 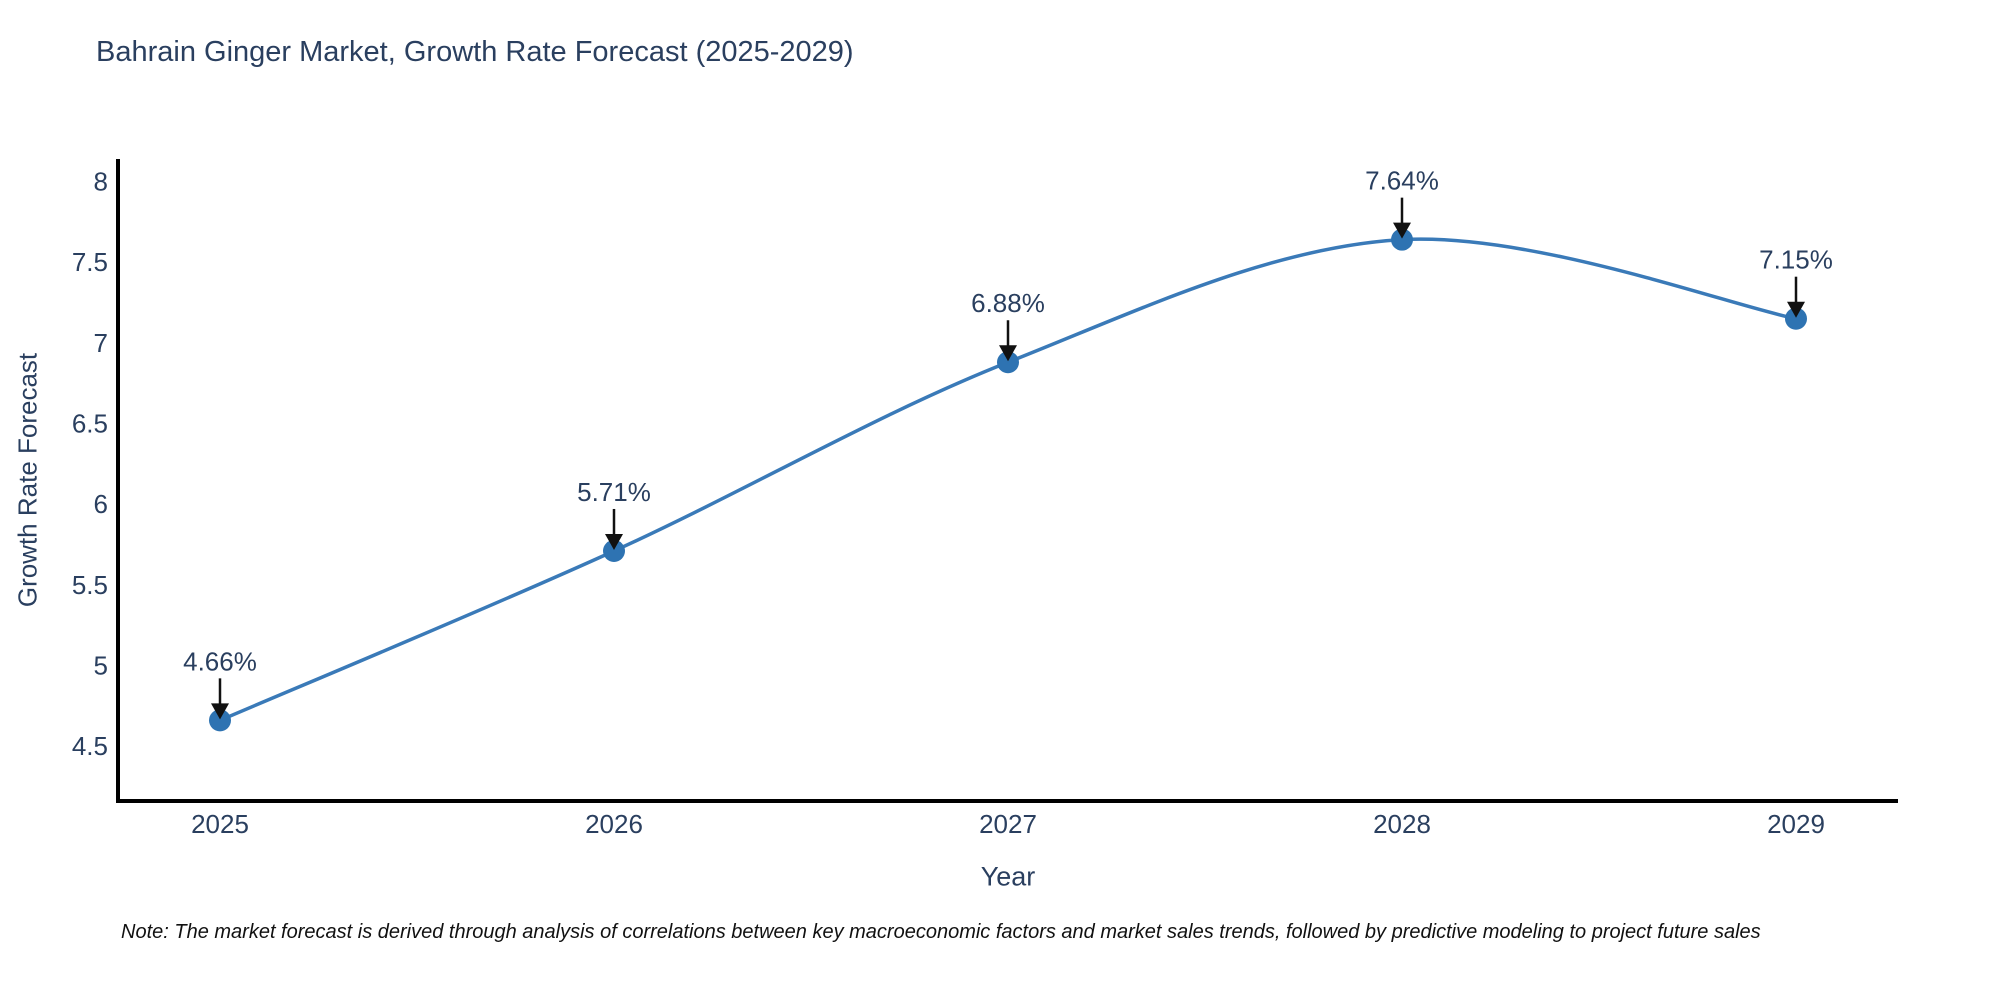 What do you see at coordinates (1008, 303) in the screenshot?
I see `data-point-label: 6.88%` at bounding box center [1008, 303].